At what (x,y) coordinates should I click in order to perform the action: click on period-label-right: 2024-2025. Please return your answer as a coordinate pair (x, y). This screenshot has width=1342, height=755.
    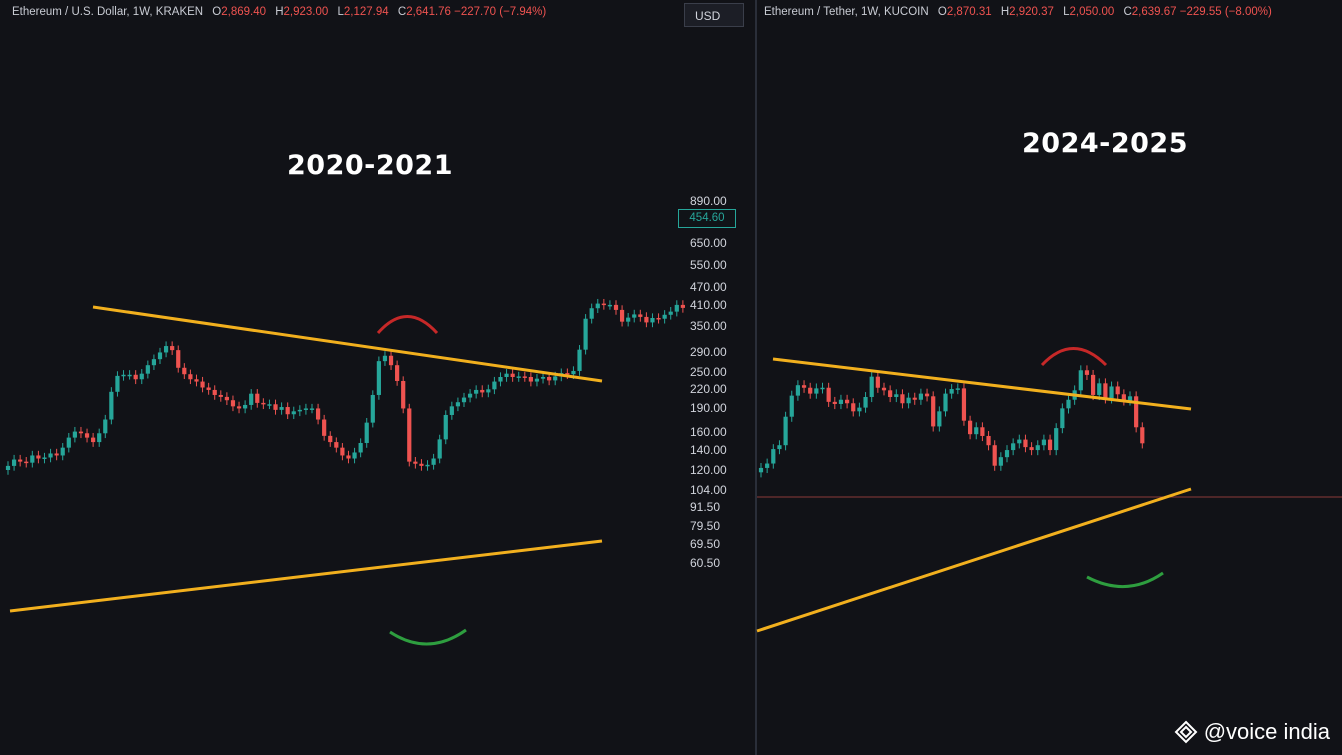
    Looking at the image, I should click on (1105, 143).